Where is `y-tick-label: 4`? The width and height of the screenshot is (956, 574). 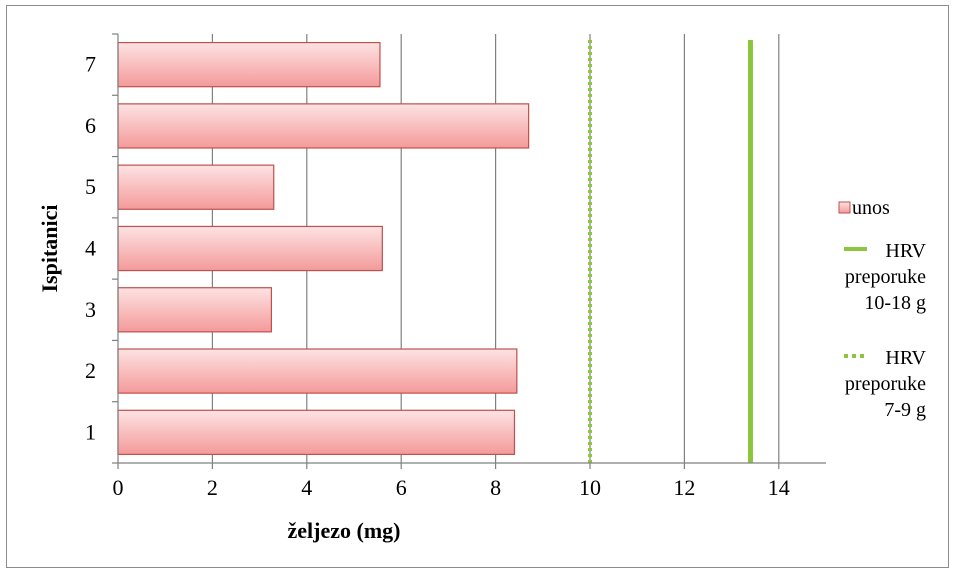
y-tick-label: 4 is located at coordinates (90, 248).